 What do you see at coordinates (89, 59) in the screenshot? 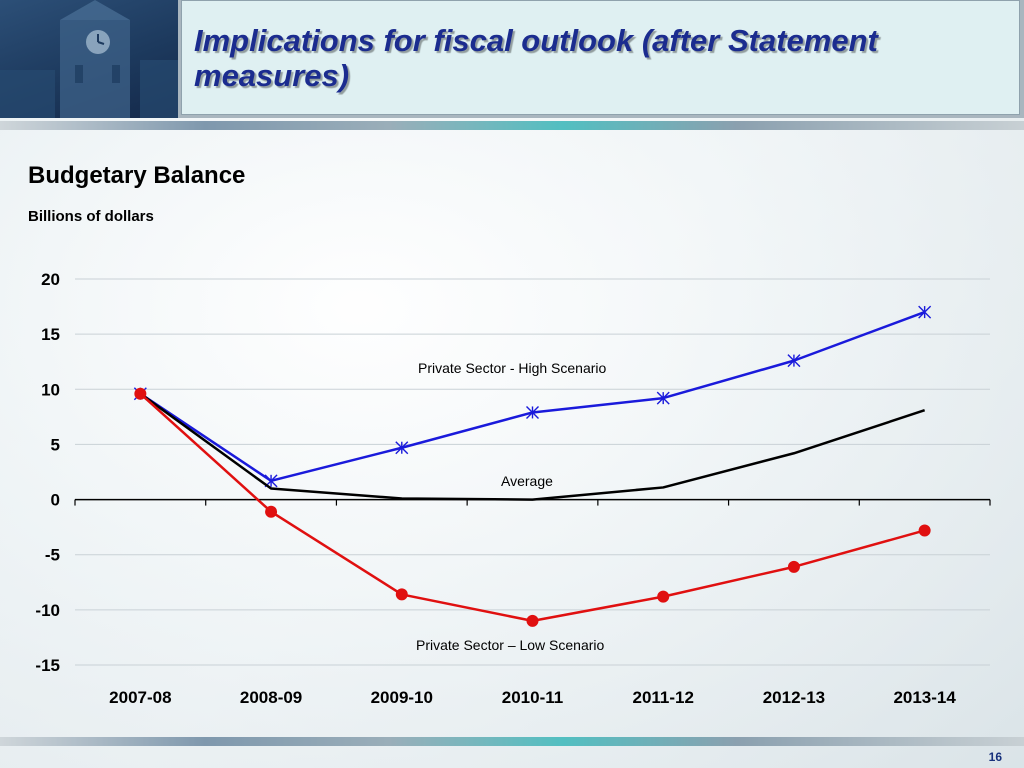
I see `parliament-tower-image` at bounding box center [89, 59].